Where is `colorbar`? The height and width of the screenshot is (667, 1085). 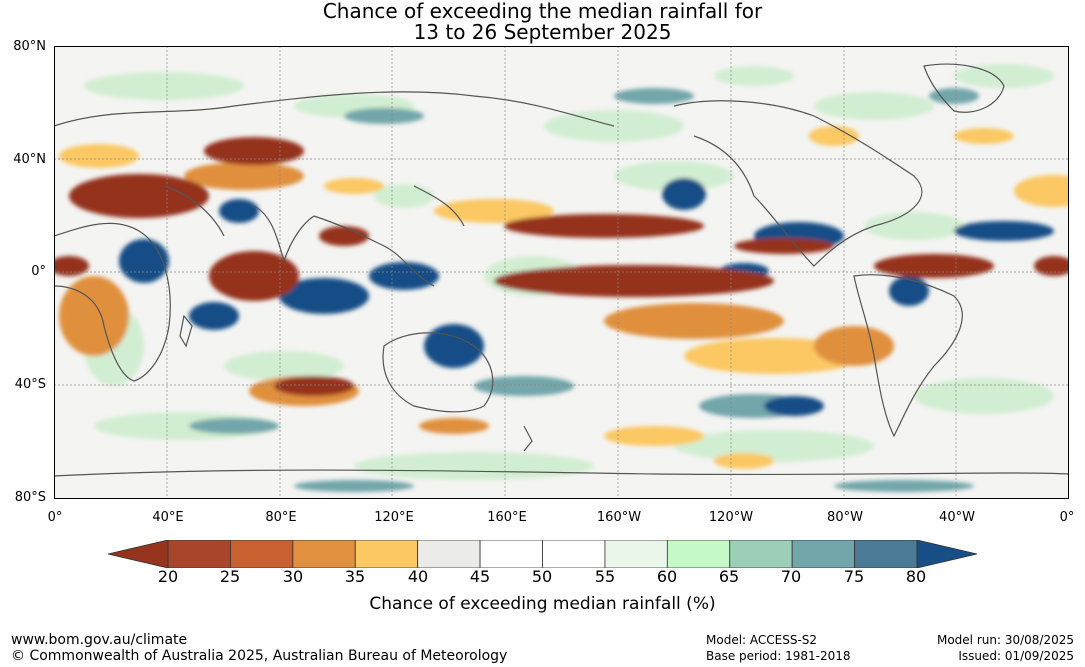 colorbar is located at coordinates (543, 554).